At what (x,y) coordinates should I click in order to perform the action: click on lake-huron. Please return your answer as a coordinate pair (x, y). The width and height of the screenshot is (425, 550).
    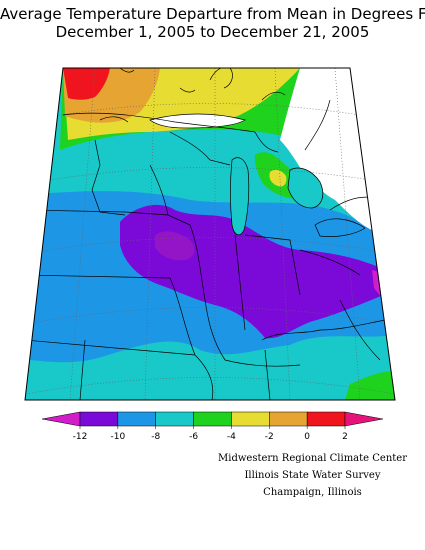
    Looking at the image, I should click on (305, 188).